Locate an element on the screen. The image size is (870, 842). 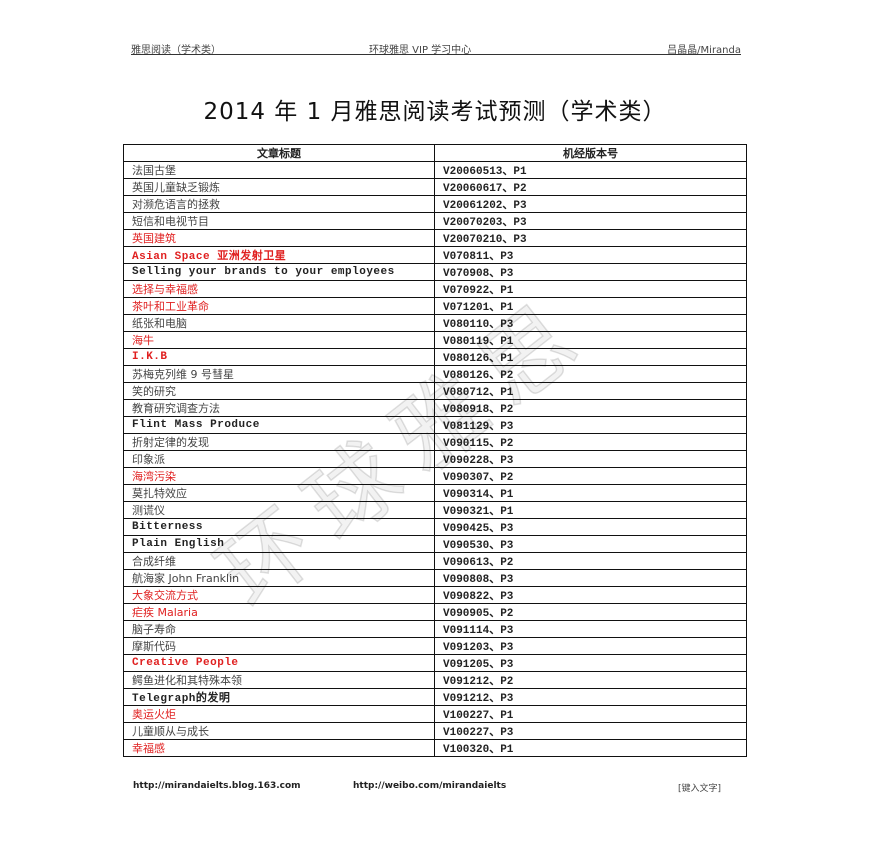
table-row: 疟疾 Malaria V090905、P2 is located at coordinates (435, 612).